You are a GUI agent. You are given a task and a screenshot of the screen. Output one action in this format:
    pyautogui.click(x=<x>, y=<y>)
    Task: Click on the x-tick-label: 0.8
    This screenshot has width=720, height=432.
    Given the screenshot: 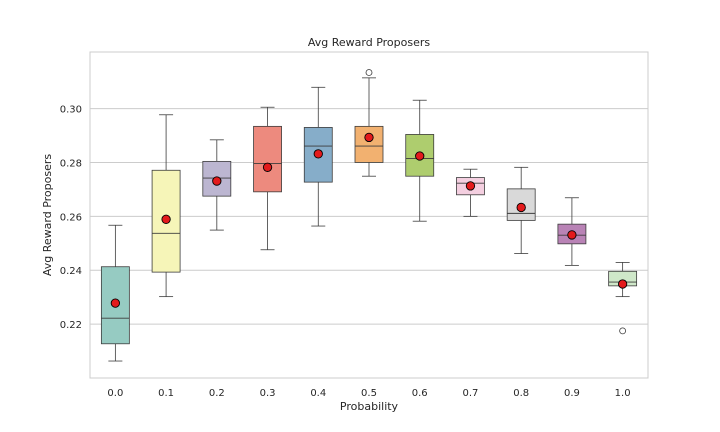 What is the action you would take?
    pyautogui.click(x=521, y=393)
    